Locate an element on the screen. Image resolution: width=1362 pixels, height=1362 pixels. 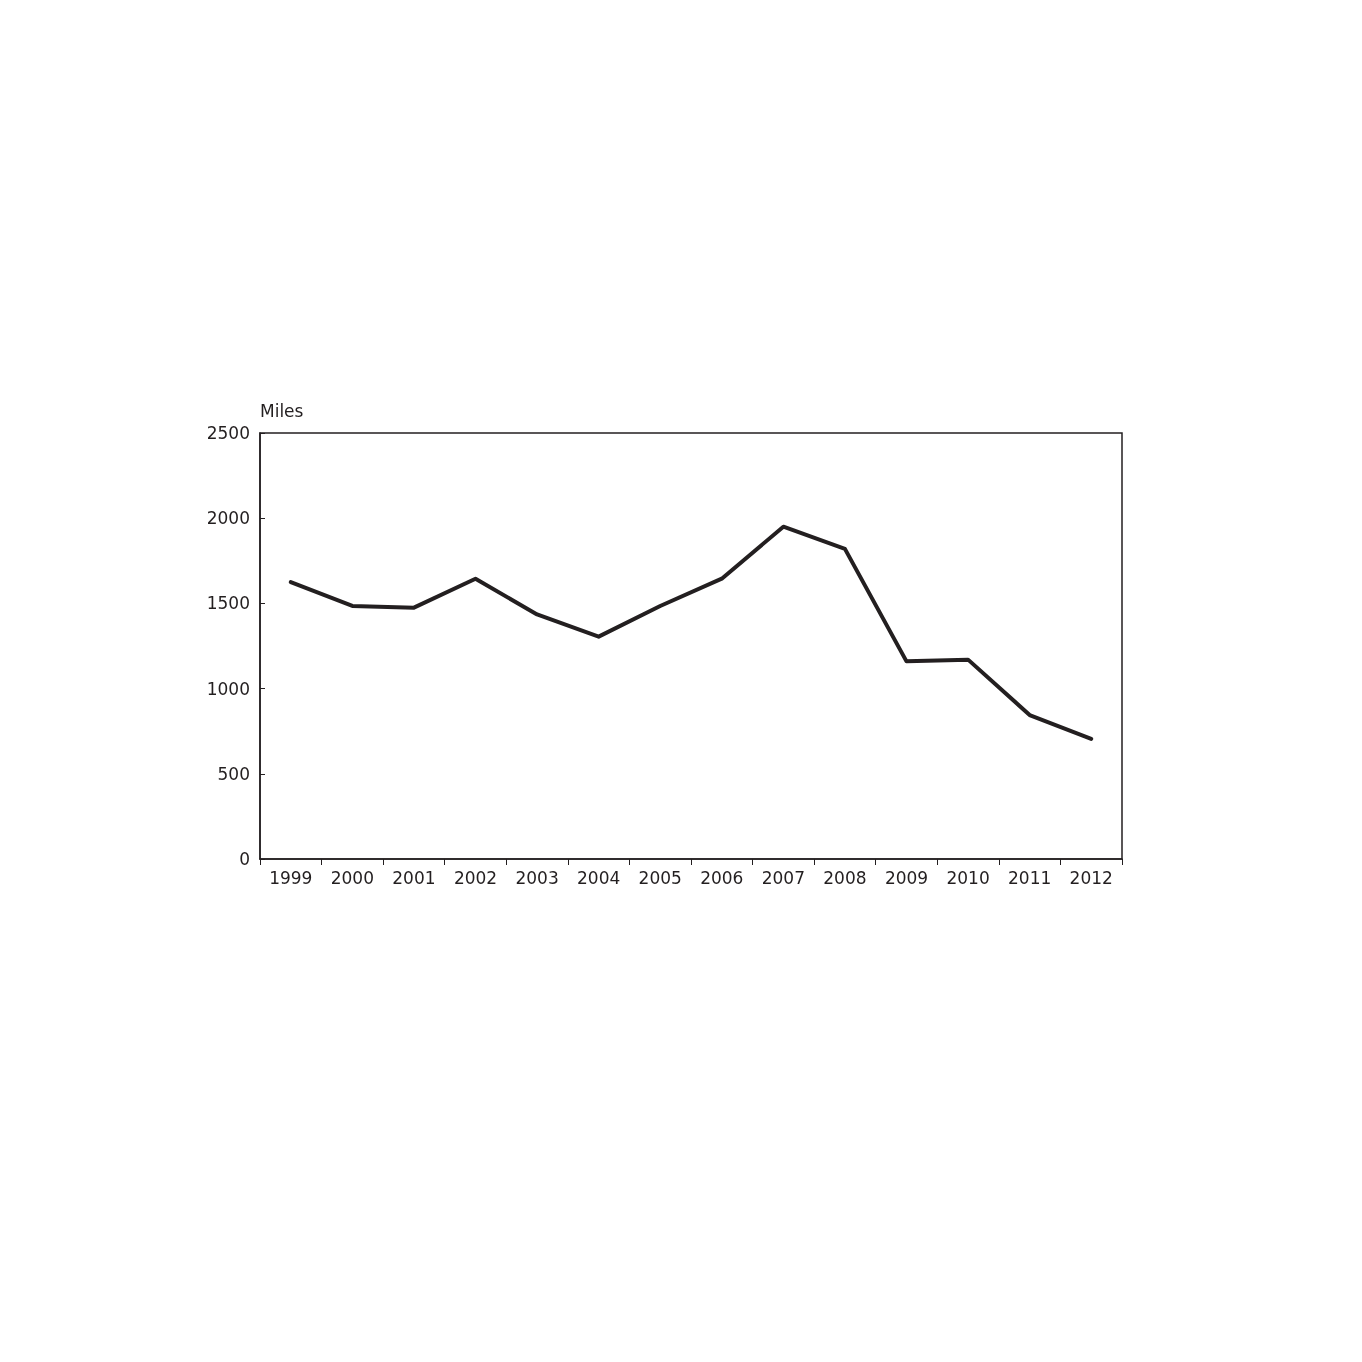
x-tick-label: 2001 is located at coordinates (414, 877).